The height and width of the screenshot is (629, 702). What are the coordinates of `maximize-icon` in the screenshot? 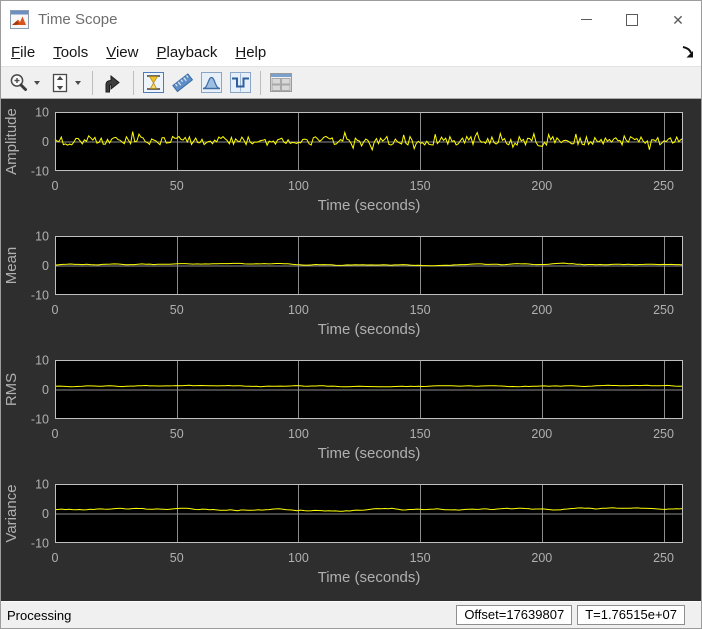 It's located at (632, 19).